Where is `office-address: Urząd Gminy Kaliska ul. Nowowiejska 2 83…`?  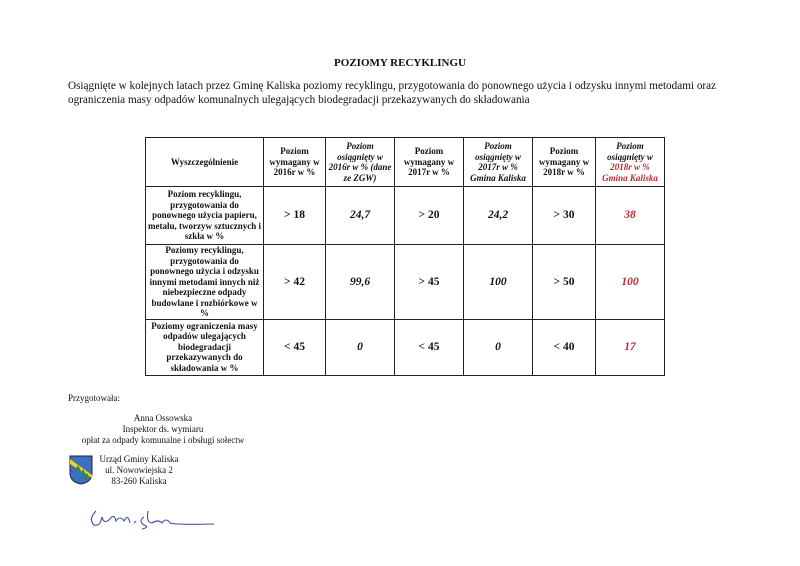 office-address: Urząd Gminy Kaliska ul. Nowowiejska 2 83… is located at coordinates (139, 470).